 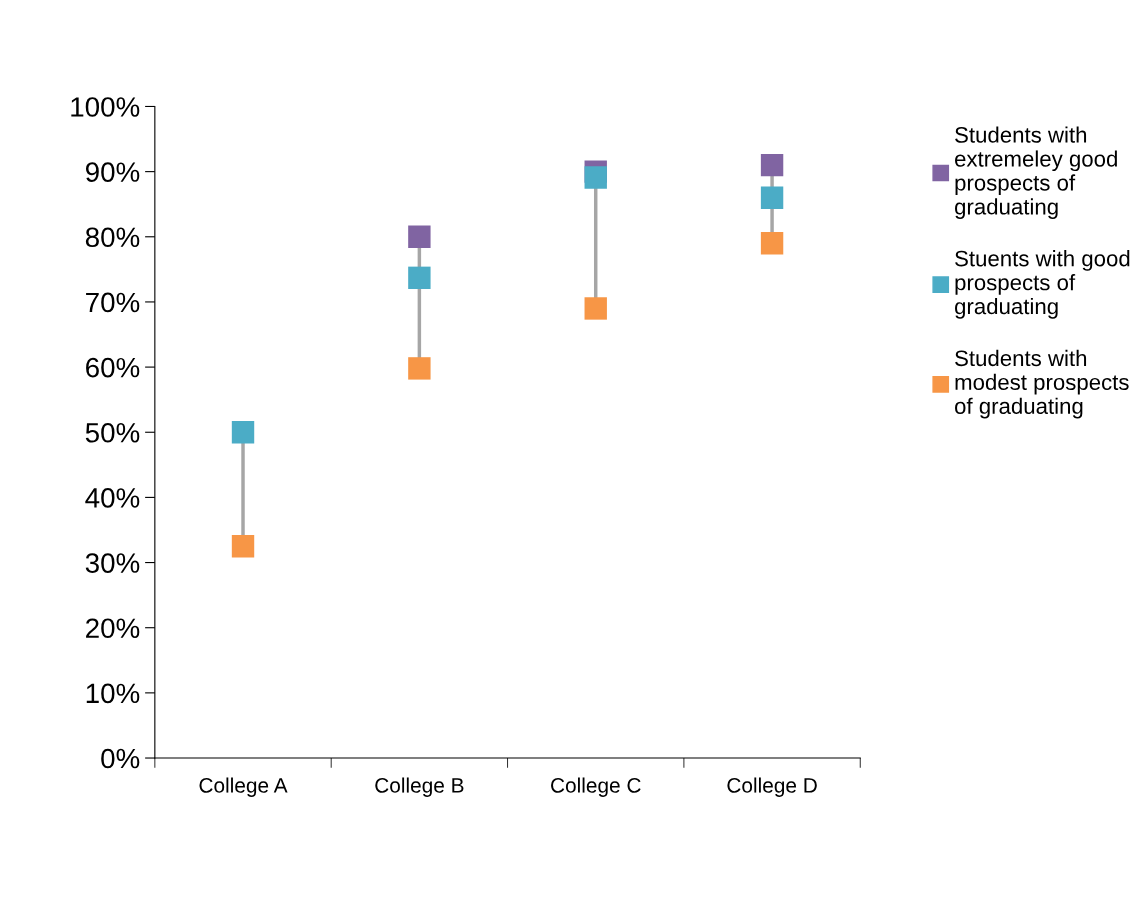 What do you see at coordinates (1036, 172) in the screenshot?
I see `legend-label: Students with extremeley good prospects of graduating` at bounding box center [1036, 172].